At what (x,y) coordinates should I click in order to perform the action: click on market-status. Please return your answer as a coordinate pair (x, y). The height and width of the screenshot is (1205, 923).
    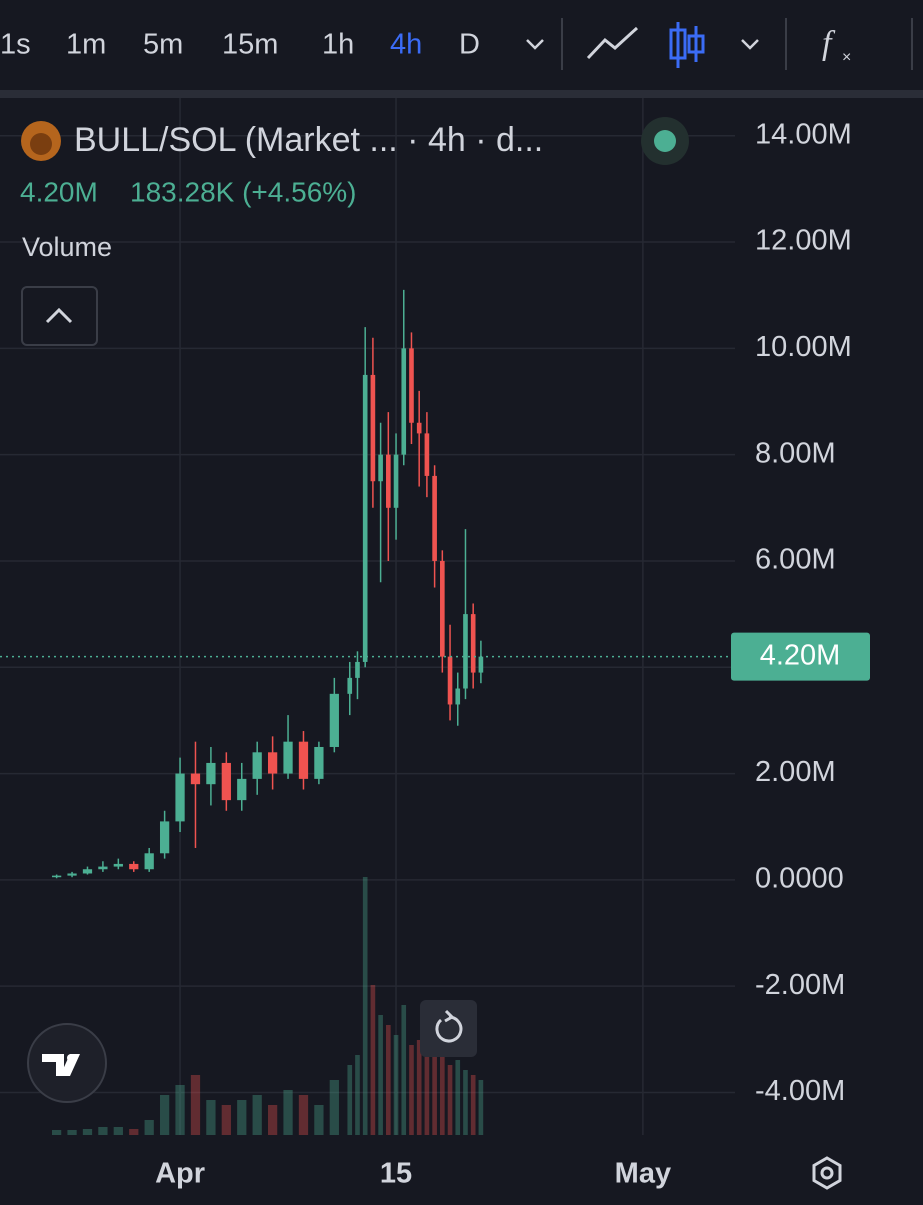
    Looking at the image, I should click on (665, 141).